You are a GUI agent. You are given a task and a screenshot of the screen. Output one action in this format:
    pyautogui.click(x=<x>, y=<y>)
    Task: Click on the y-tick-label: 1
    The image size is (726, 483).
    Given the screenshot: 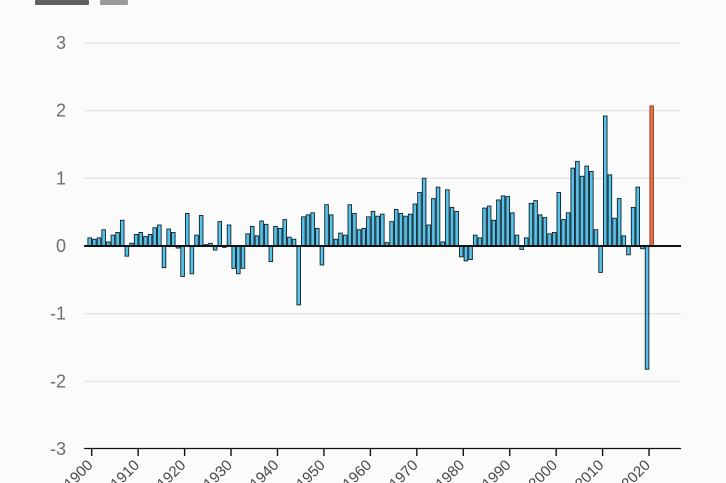 What is the action you would take?
    pyautogui.click(x=61, y=178)
    